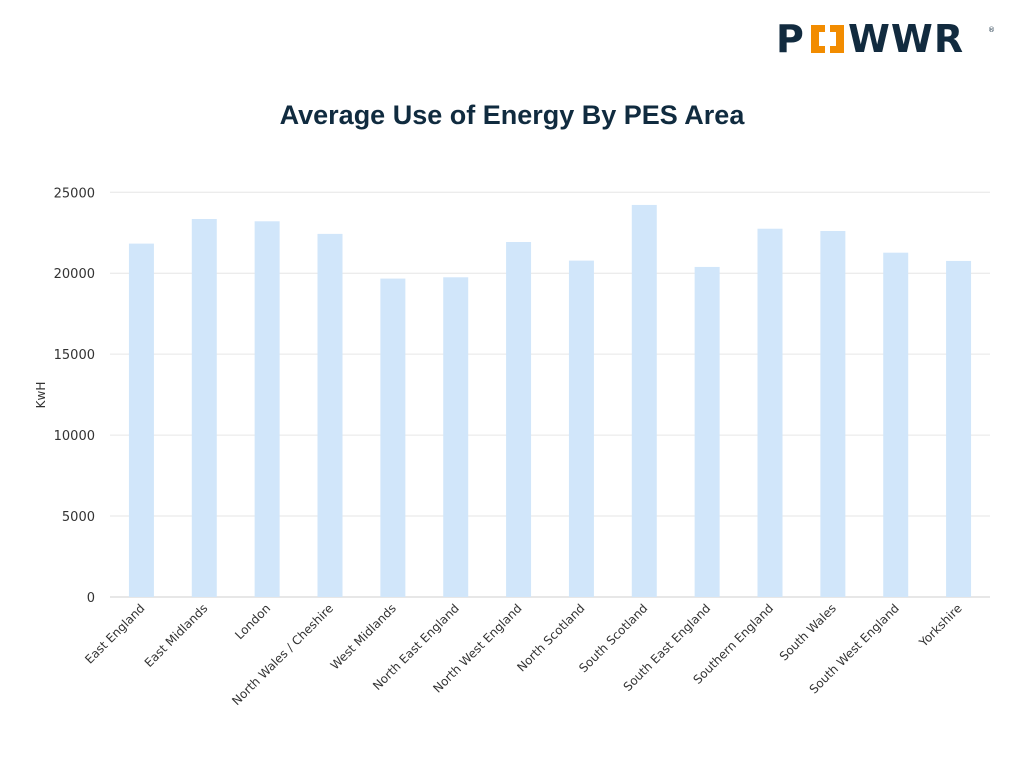  What do you see at coordinates (808, 632) in the screenshot?
I see `x-tick-label: South Wales` at bounding box center [808, 632].